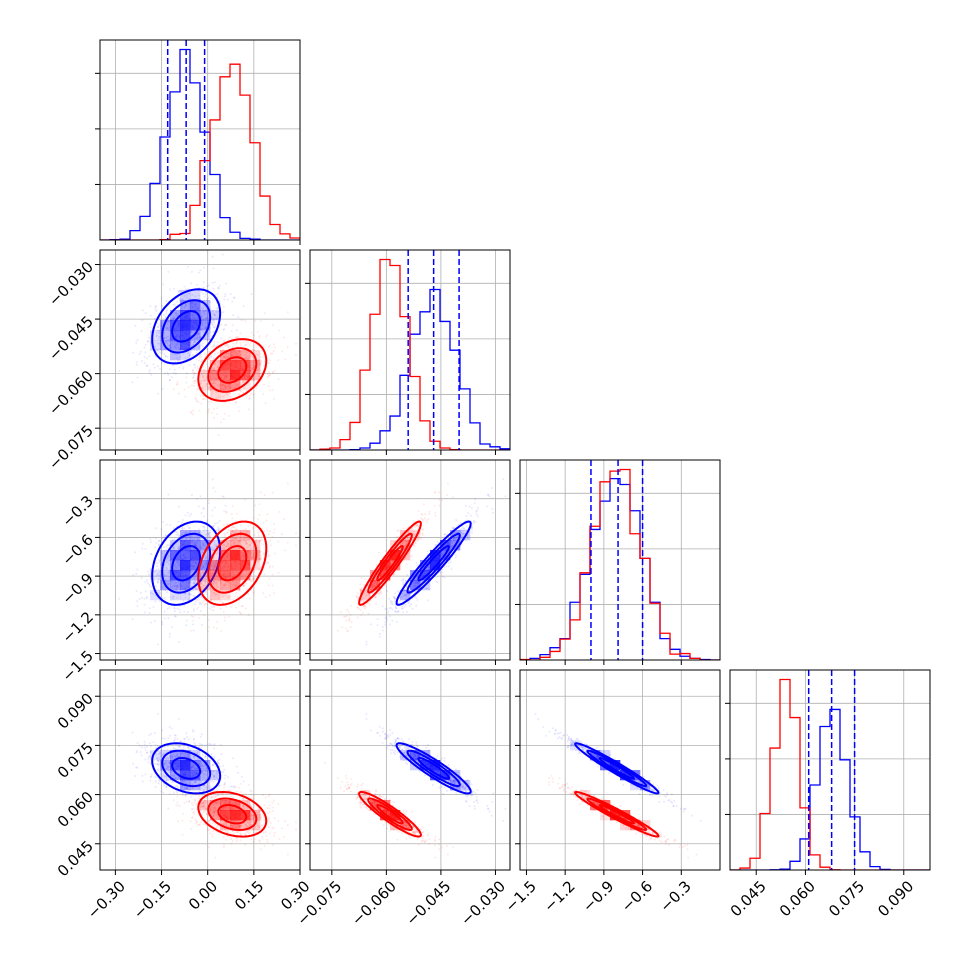  What do you see at coordinates (620, 560) in the screenshot?
I see `panel-plot-area` at bounding box center [620, 560].